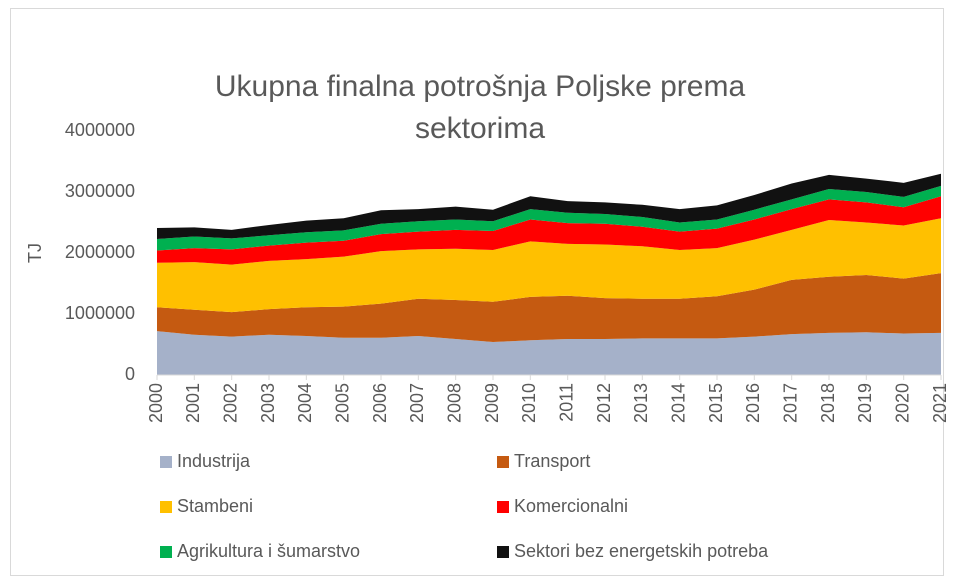 This screenshot has width=956, height=579. I want to click on x-tick-label: 2019, so click(865, 403).